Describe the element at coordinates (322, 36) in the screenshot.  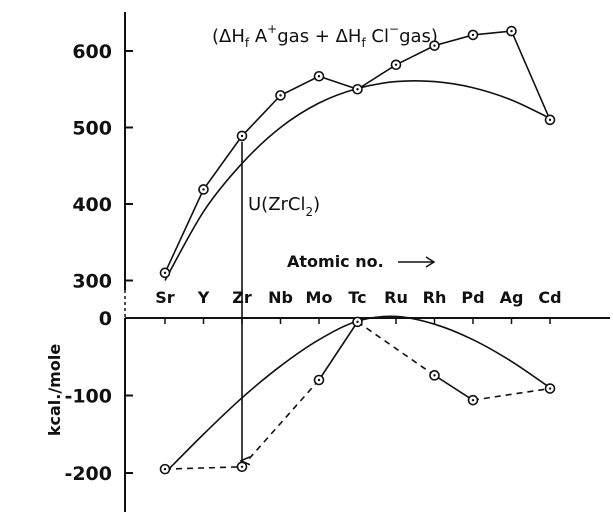
I see `label-mid: +` at that location.